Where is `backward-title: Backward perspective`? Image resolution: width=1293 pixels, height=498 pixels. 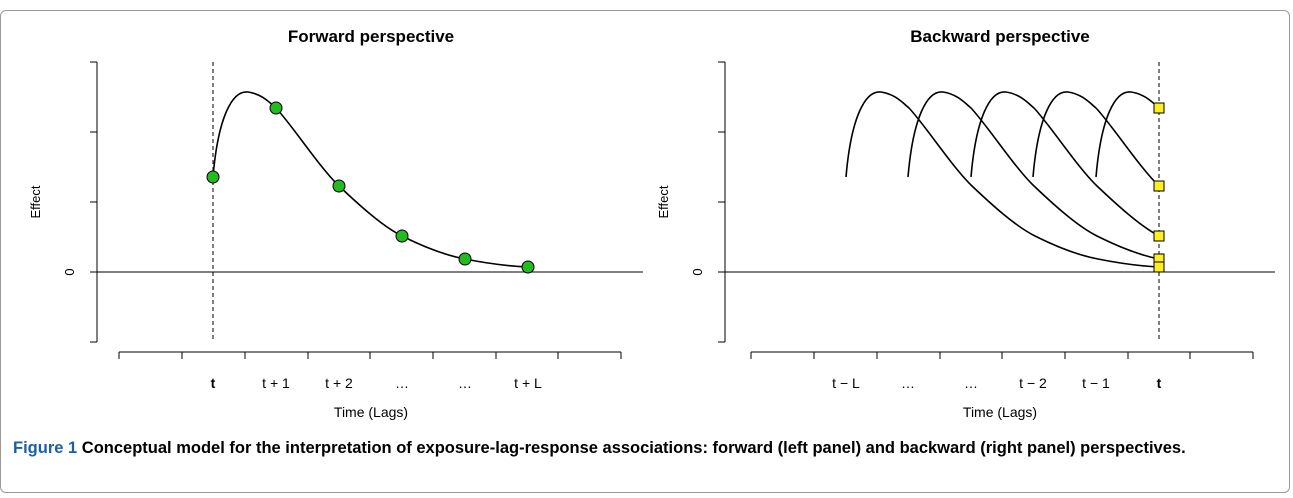
backward-title: Backward perspective is located at coordinates (1000, 36).